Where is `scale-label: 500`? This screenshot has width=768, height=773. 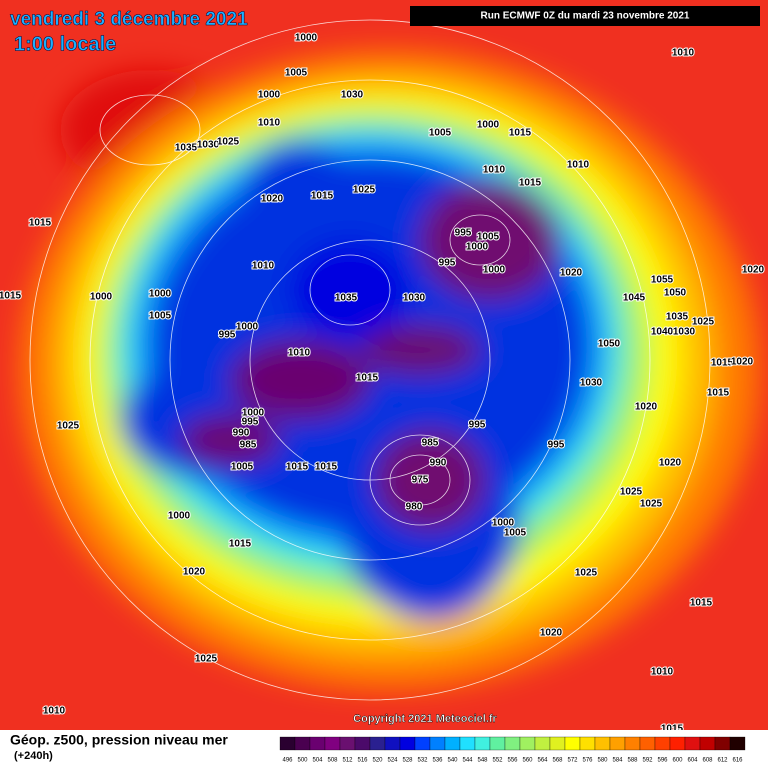
scale-label: 500 is located at coordinates (302, 761).